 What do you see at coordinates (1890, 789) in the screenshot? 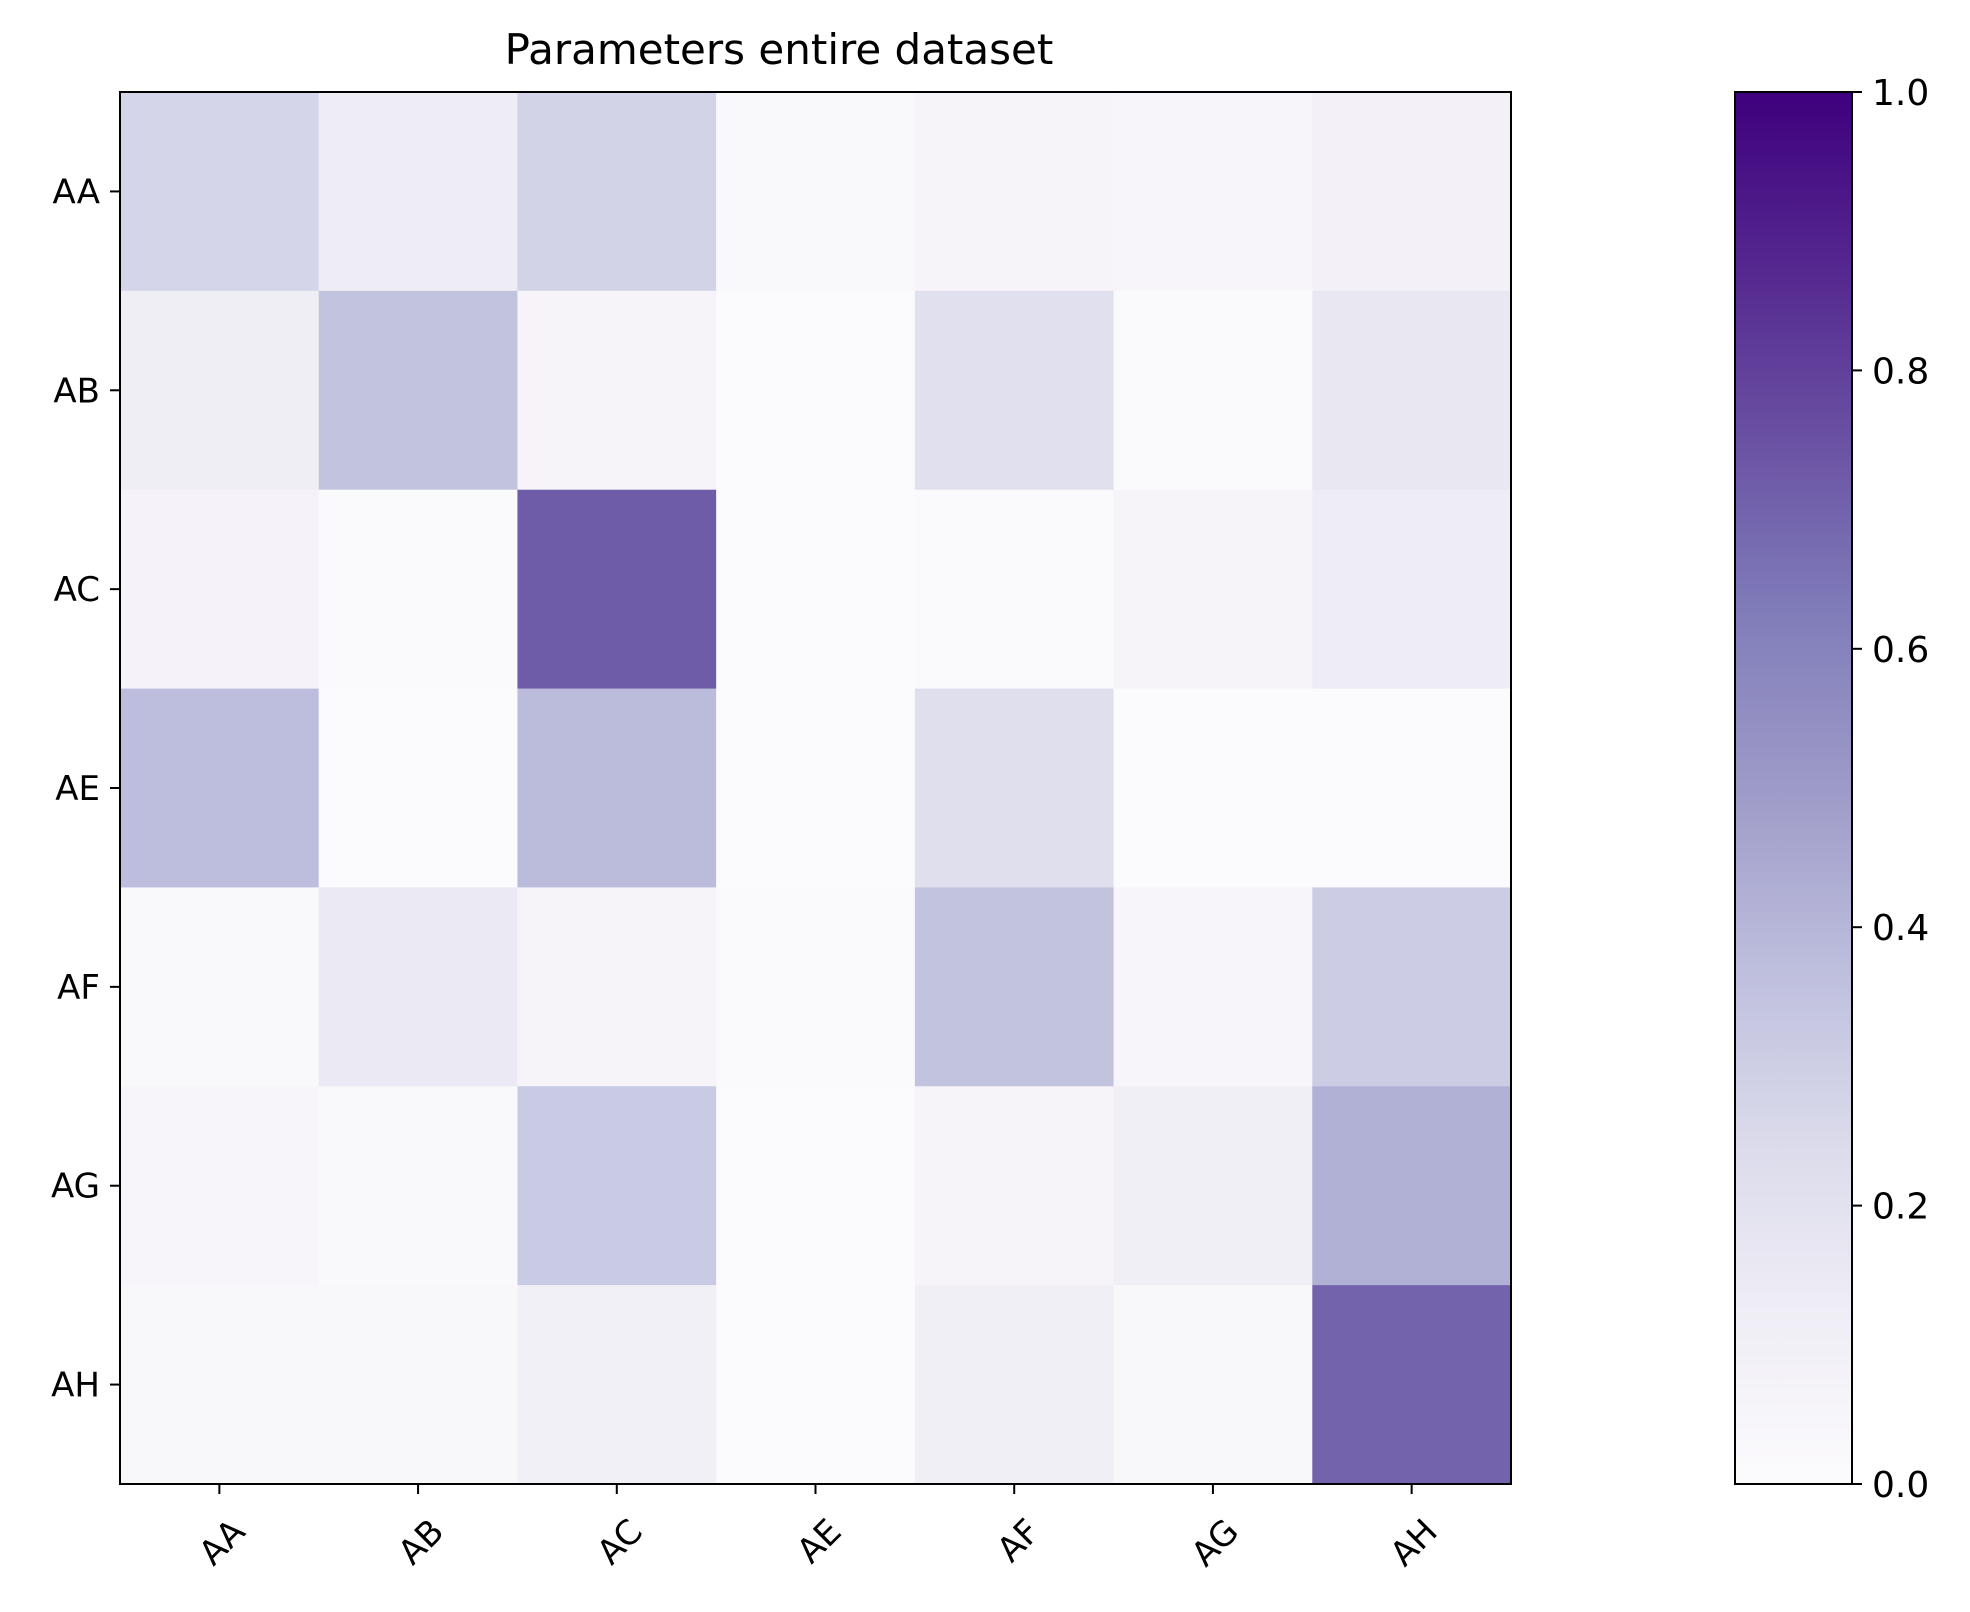
I see `colorbar-ticks: 0.0 0.2 0.4 0.6 0.8 1.0` at bounding box center [1890, 789].